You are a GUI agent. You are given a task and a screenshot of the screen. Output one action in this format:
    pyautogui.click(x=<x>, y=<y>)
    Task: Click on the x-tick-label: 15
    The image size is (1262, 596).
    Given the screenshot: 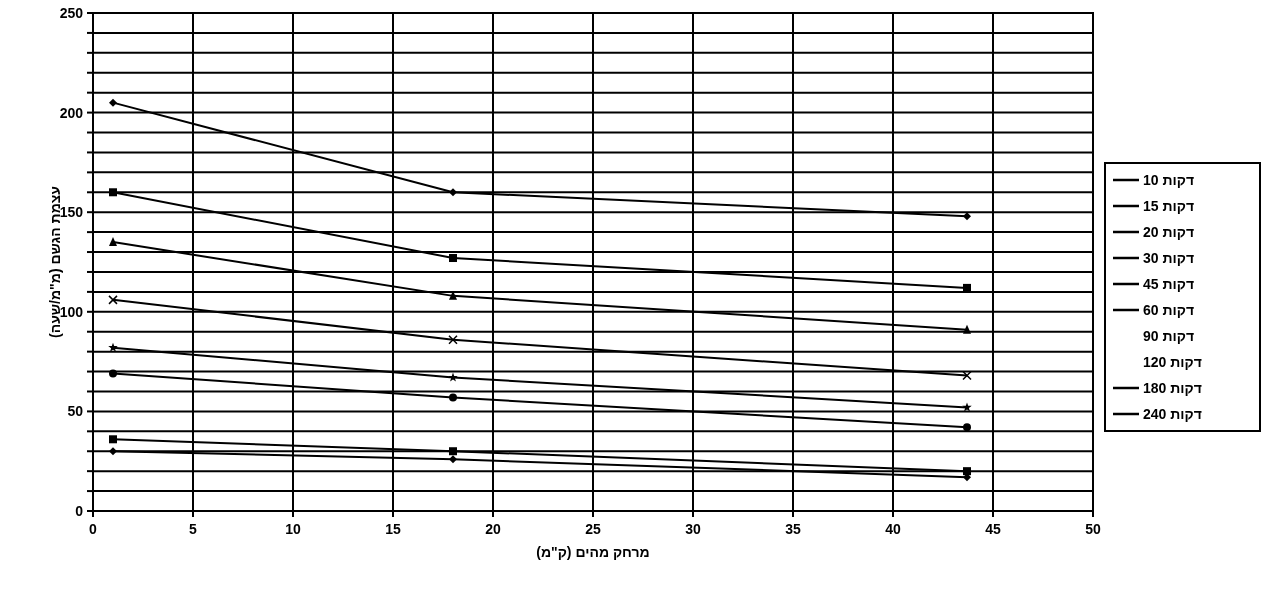 What is the action you would take?
    pyautogui.click(x=393, y=529)
    